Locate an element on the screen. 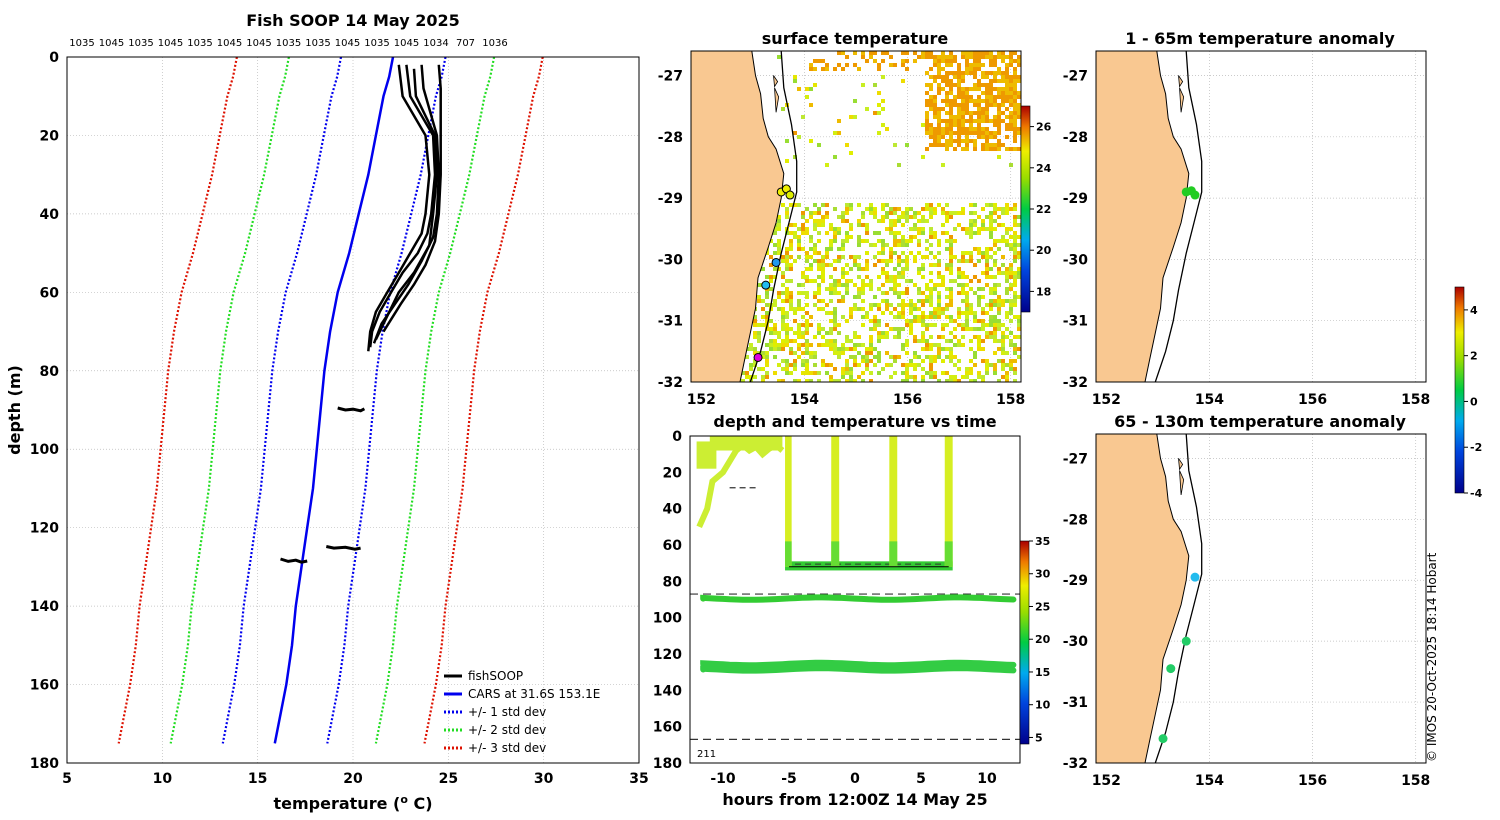 The image size is (1500, 820). map-land is located at coordinates (1143, 216).